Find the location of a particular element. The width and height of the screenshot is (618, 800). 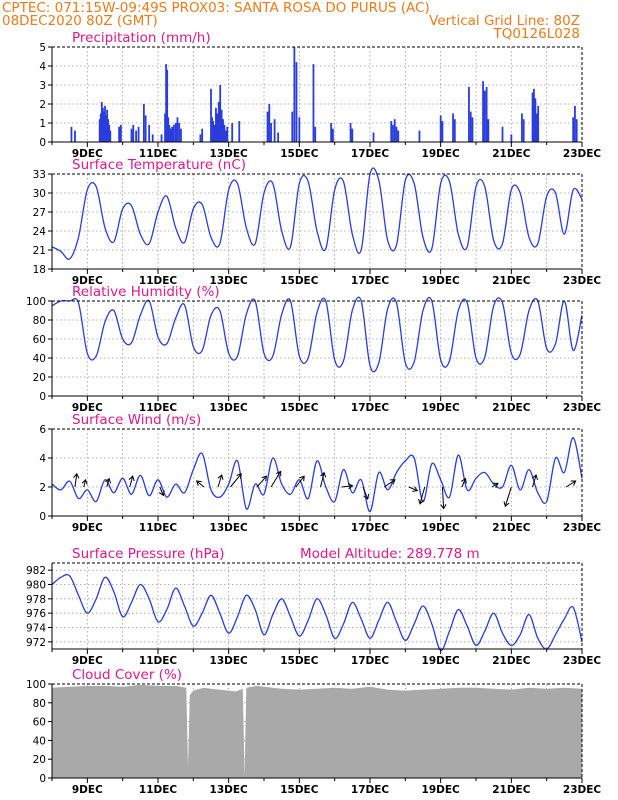

wind-series-line is located at coordinates (317, 475).